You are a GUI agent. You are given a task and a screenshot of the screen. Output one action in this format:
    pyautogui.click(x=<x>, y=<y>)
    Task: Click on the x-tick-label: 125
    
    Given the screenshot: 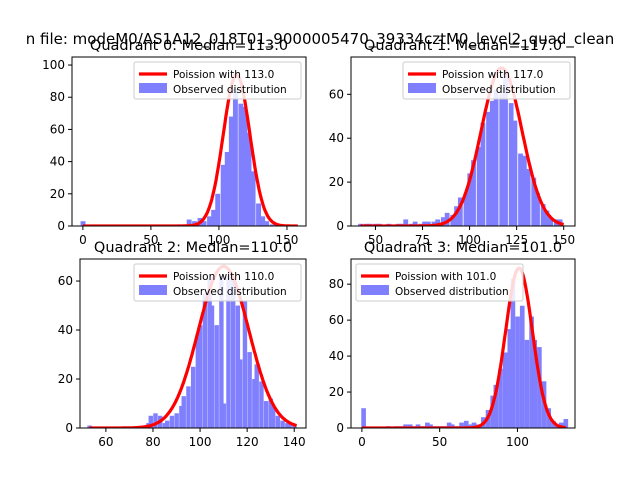 What is the action you would take?
    pyautogui.click(x=516, y=240)
    